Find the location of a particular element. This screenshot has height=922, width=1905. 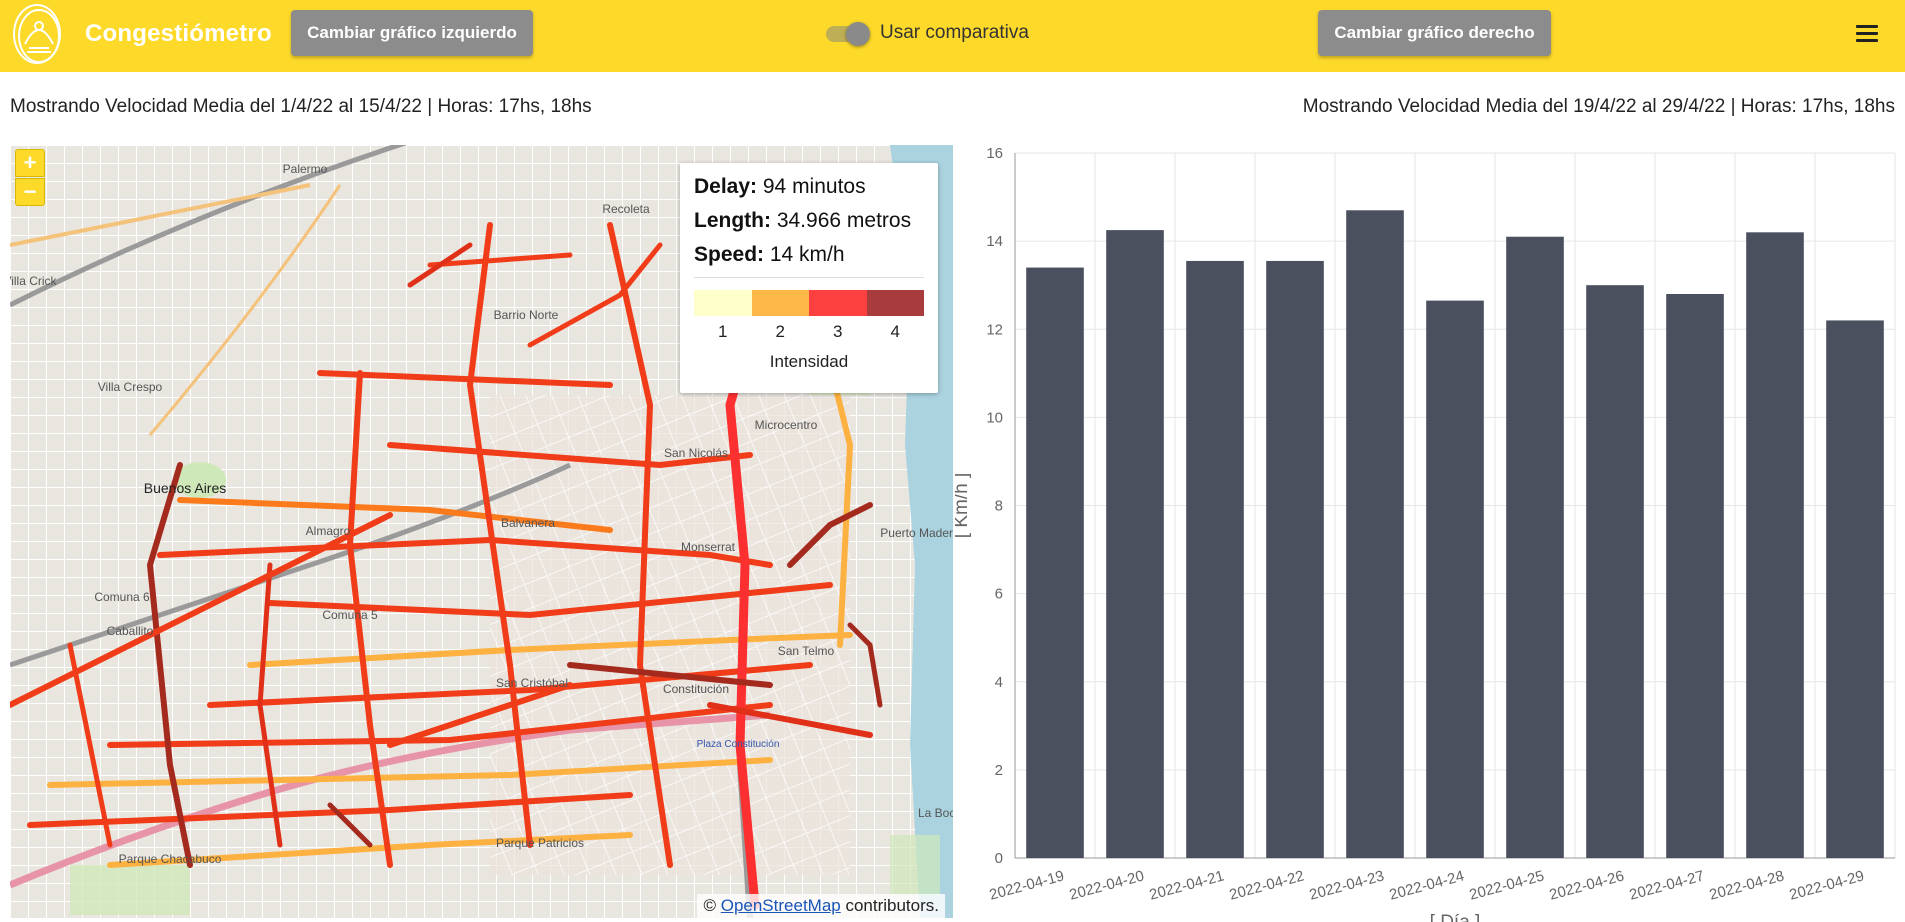

x-tick-label: 2022-04-19 is located at coordinates (1027, 885).